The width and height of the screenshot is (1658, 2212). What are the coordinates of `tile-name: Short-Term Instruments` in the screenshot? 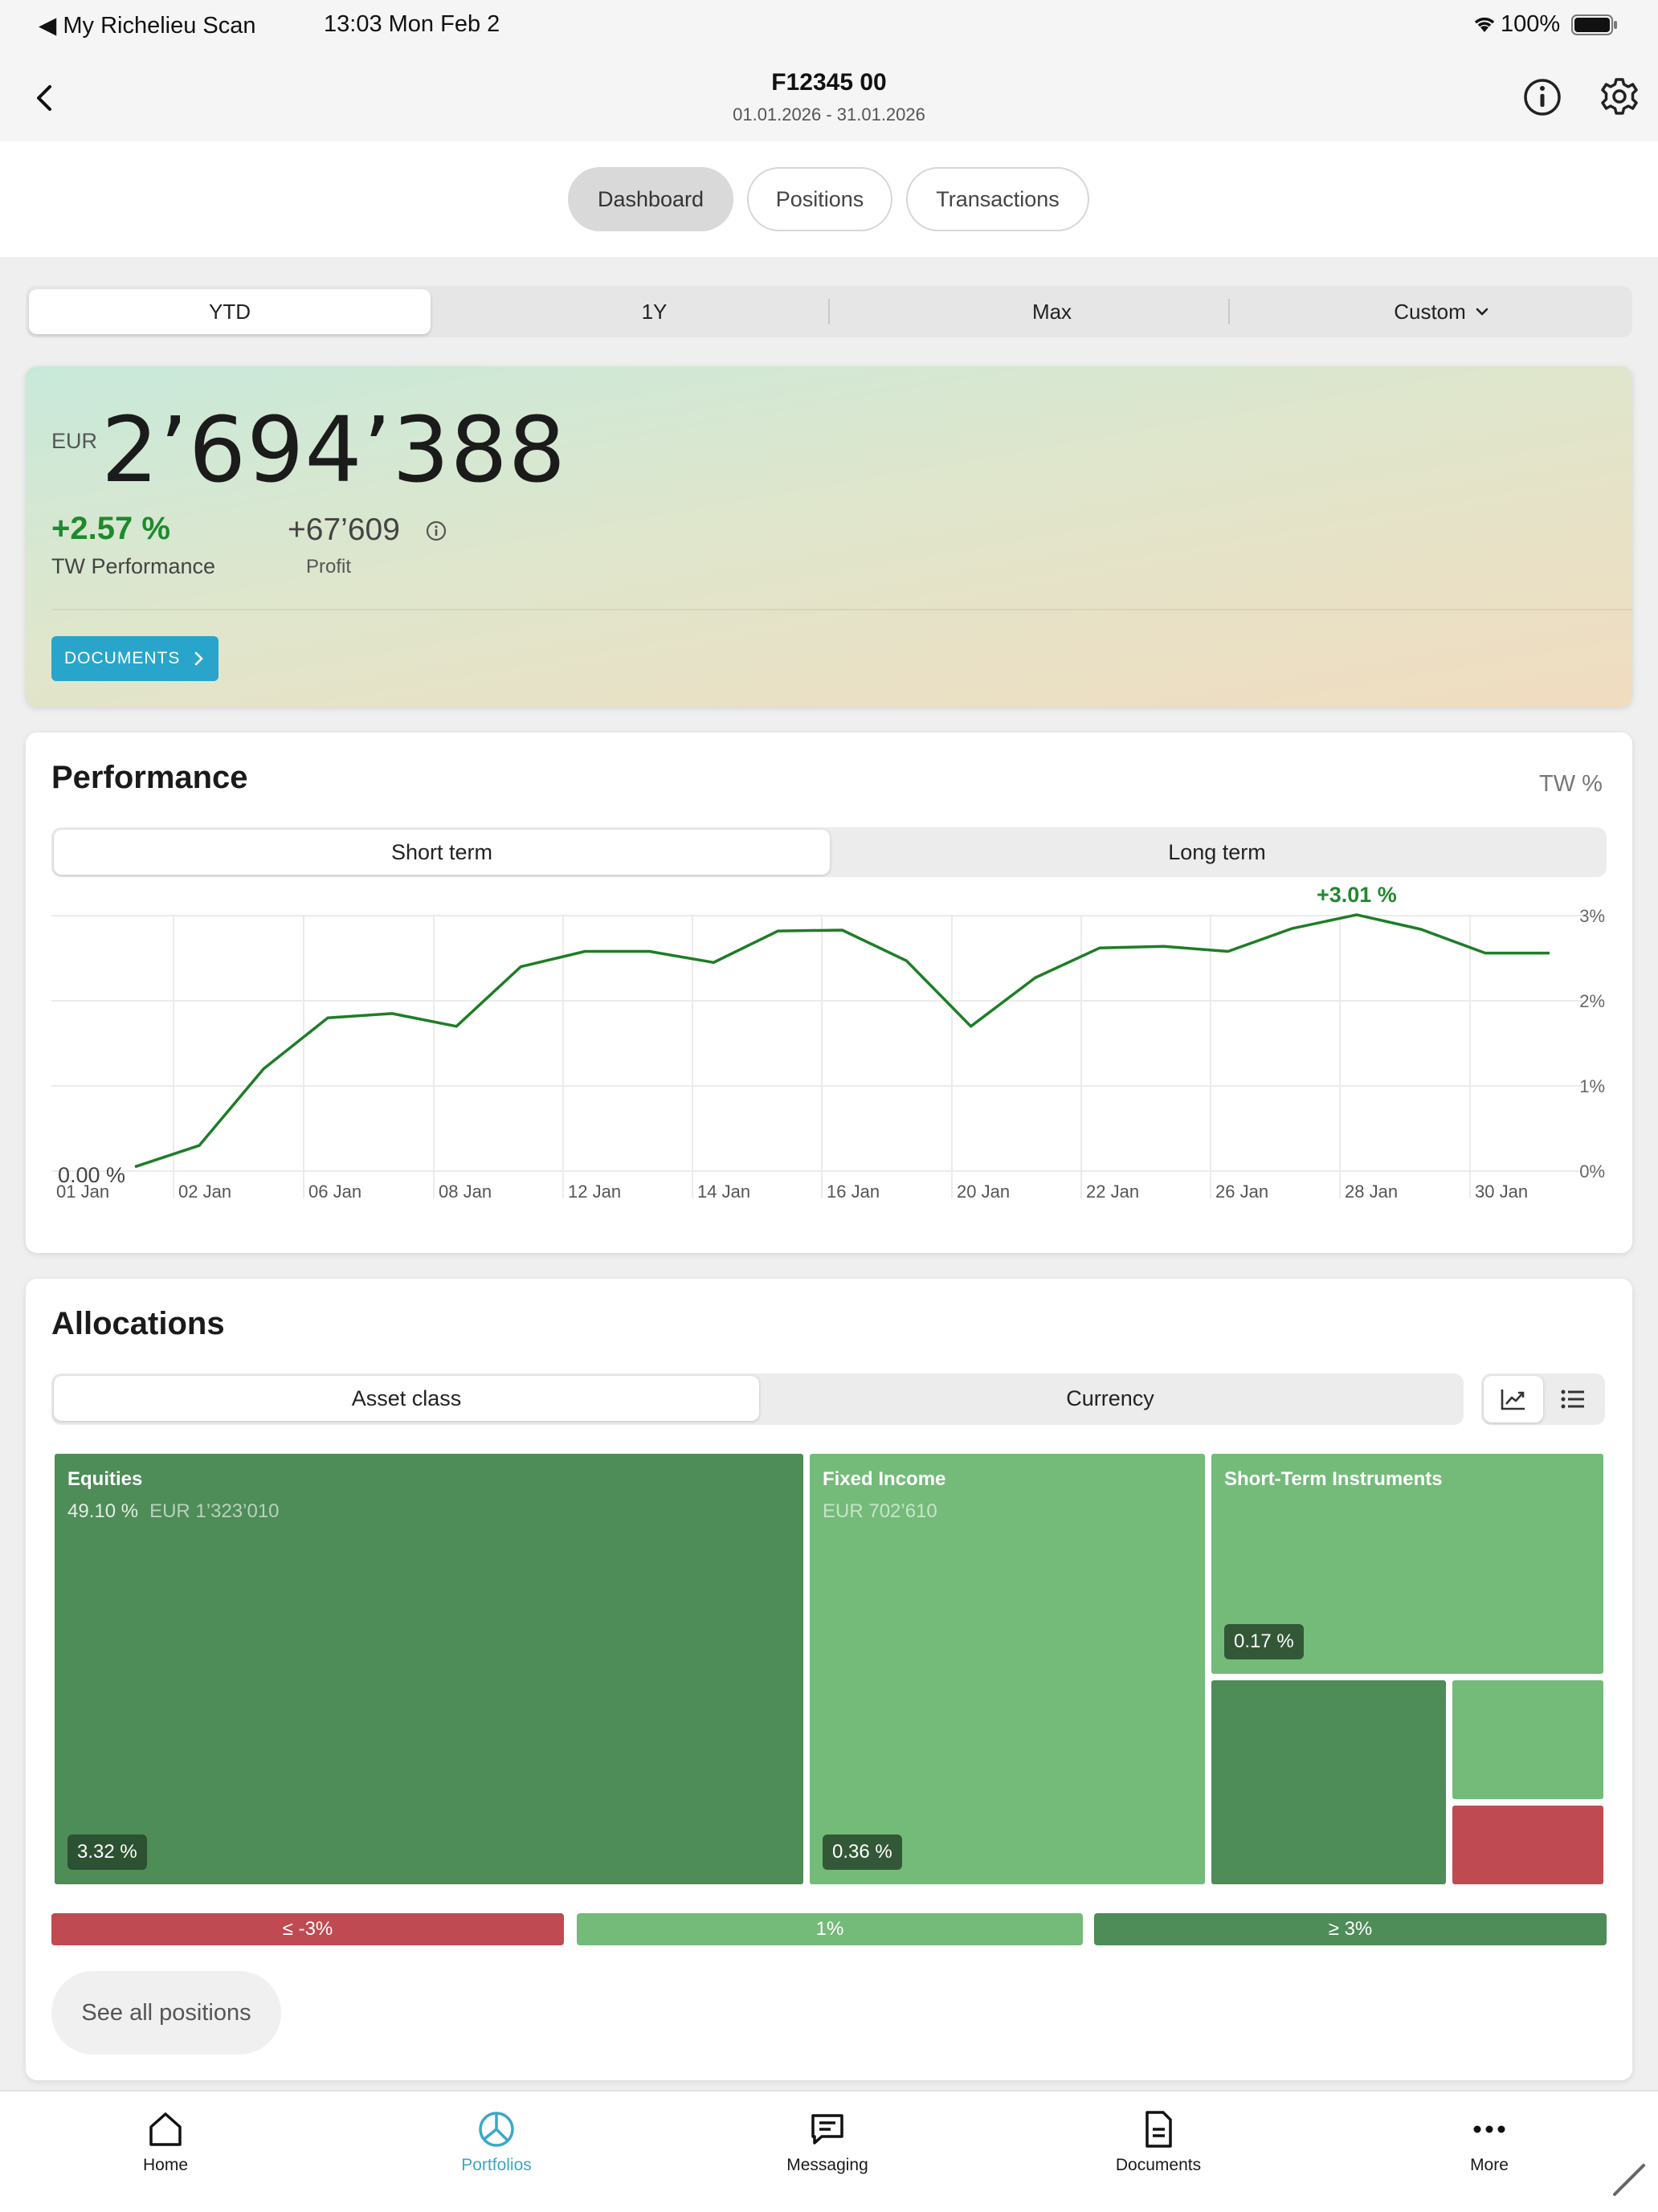 It's located at (1333, 1479).